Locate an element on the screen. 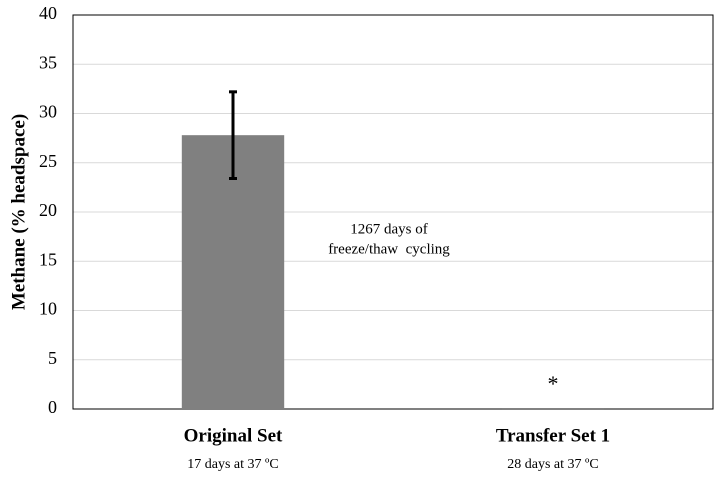 The height and width of the screenshot is (480, 727). star-label: * is located at coordinates (553, 383).